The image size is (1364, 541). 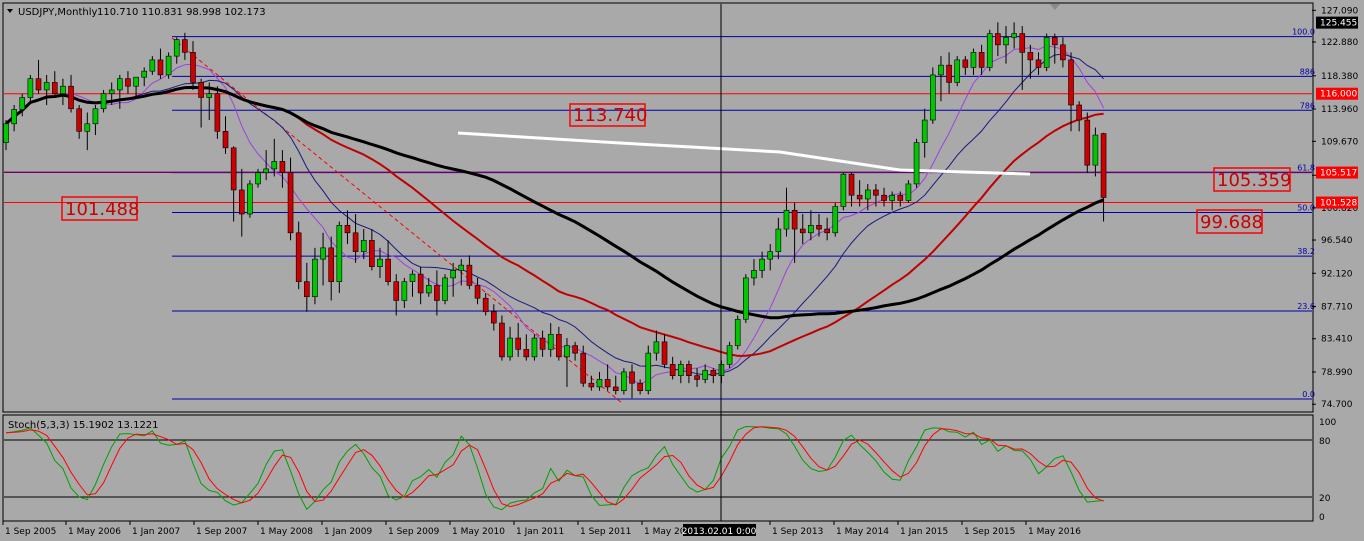 What do you see at coordinates (156, 532) in the screenshot?
I see `time-tick-label: 1 Jan 2007` at bounding box center [156, 532].